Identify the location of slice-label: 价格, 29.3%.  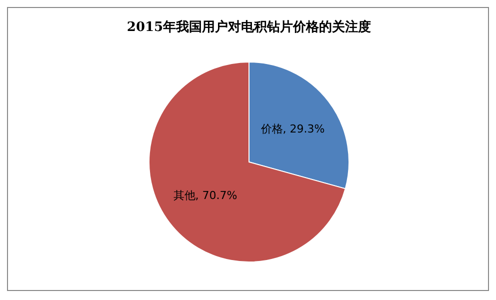
(292, 129).